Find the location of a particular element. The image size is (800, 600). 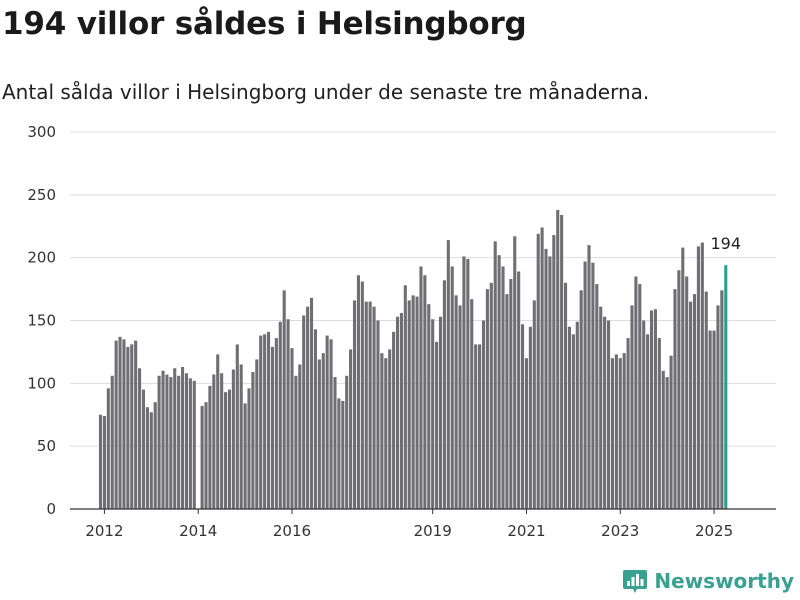

x-axis: 2012 2014 2016 2019 2021 2023 2025 is located at coordinates (423, 524).